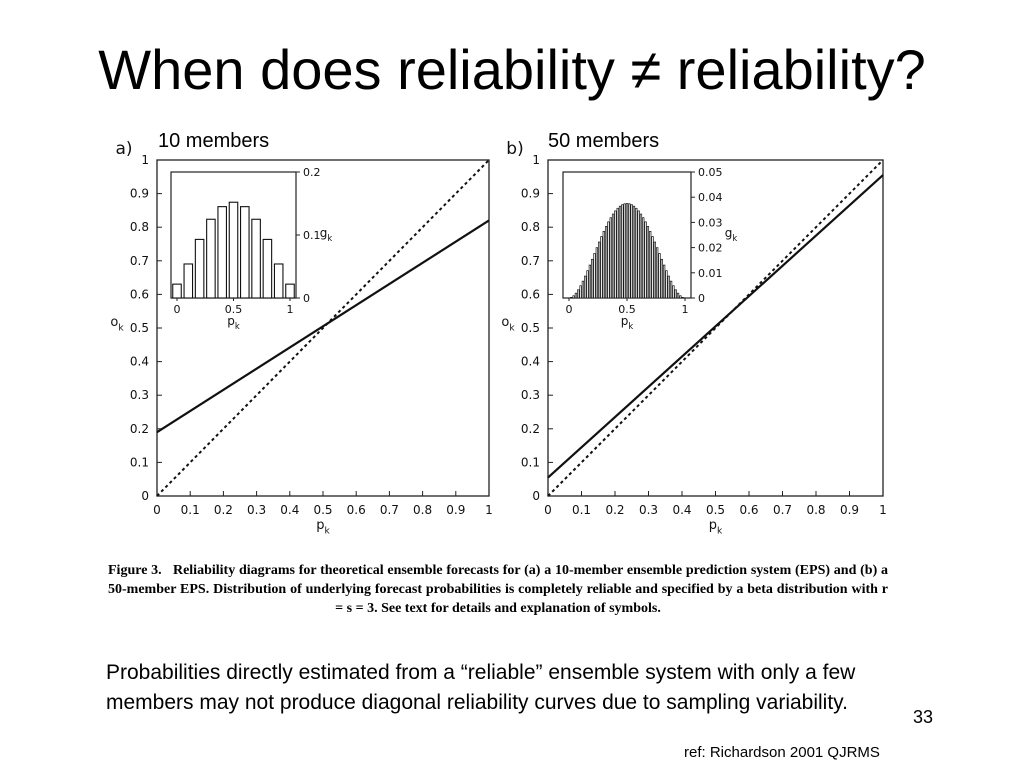 This screenshot has height=768, width=1024. Describe the element at coordinates (710, 222) in the screenshot. I see `inset-y-tick-label: 0.03` at that location.